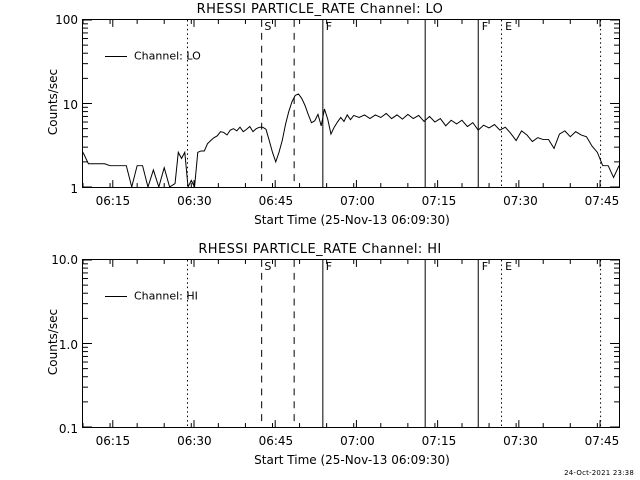 Image resolution: width=640 pixels, height=480 pixels. Describe the element at coordinates (53, 101) in the screenshot. I see `panel-lo-y-axis-label: Counts/sec` at that location.